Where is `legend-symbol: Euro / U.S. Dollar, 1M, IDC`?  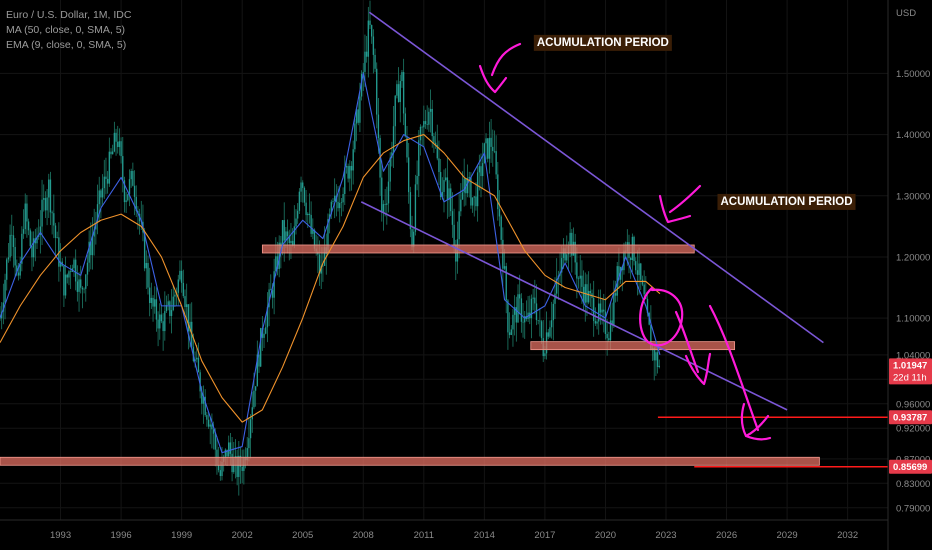 legend-symbol: Euro / U.S. Dollar, 1M, IDC is located at coordinates (69, 15).